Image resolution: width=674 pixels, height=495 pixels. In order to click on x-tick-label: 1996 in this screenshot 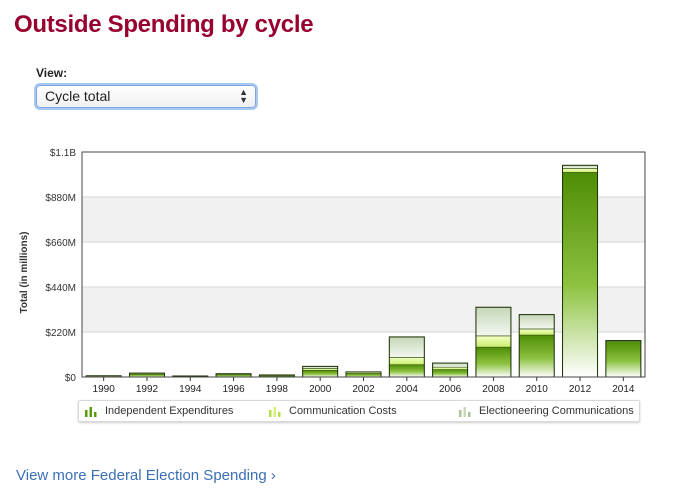, I will do `click(233, 389)`.